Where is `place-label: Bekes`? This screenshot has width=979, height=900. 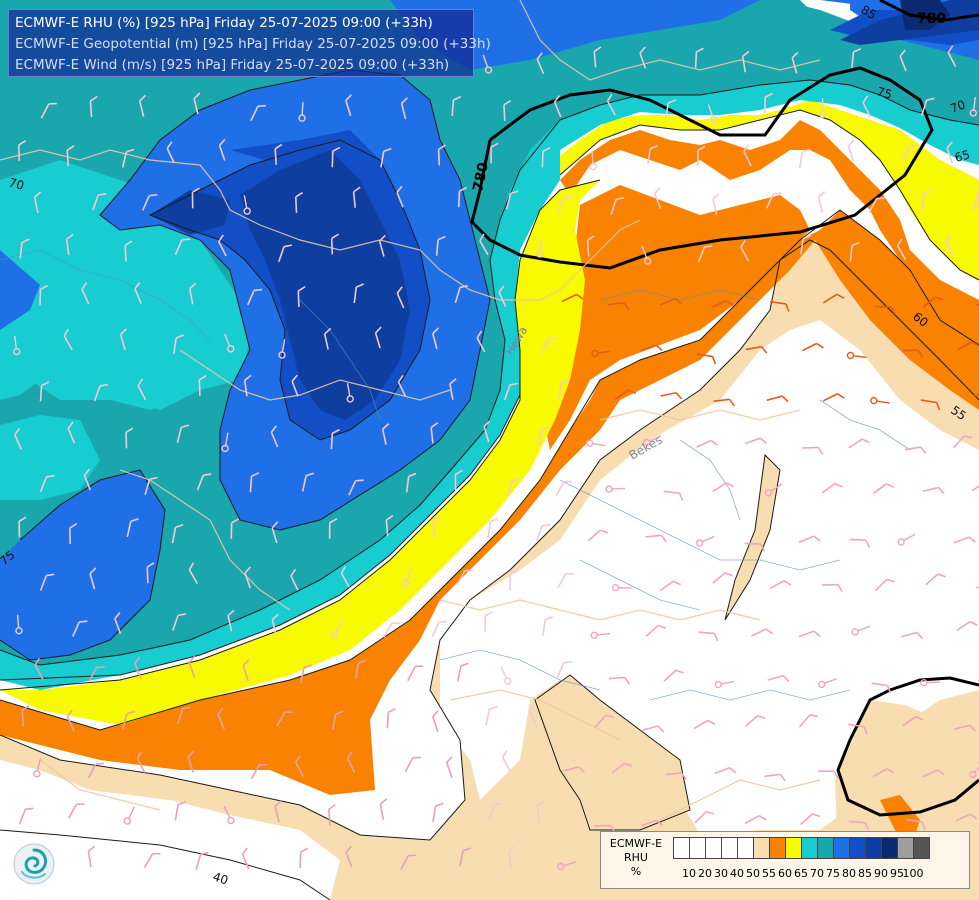
place-label: Bekes is located at coordinates (646, 448).